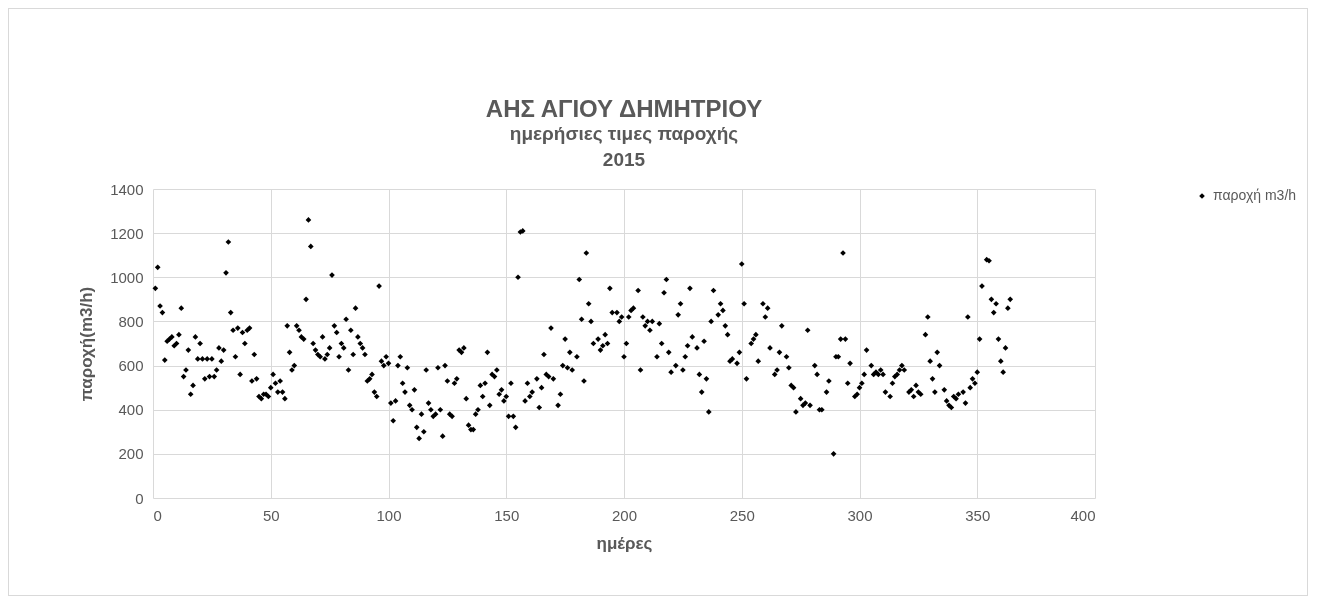  What do you see at coordinates (131, 454) in the screenshot?
I see `y-tick-label: 200` at bounding box center [131, 454].